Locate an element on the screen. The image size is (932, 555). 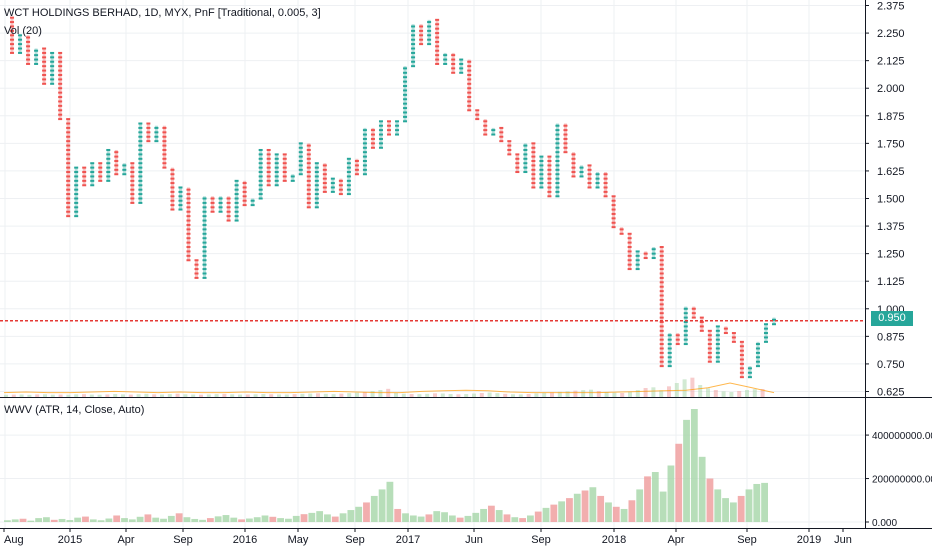
time-axis-label: 2015 is located at coordinates (70, 540).